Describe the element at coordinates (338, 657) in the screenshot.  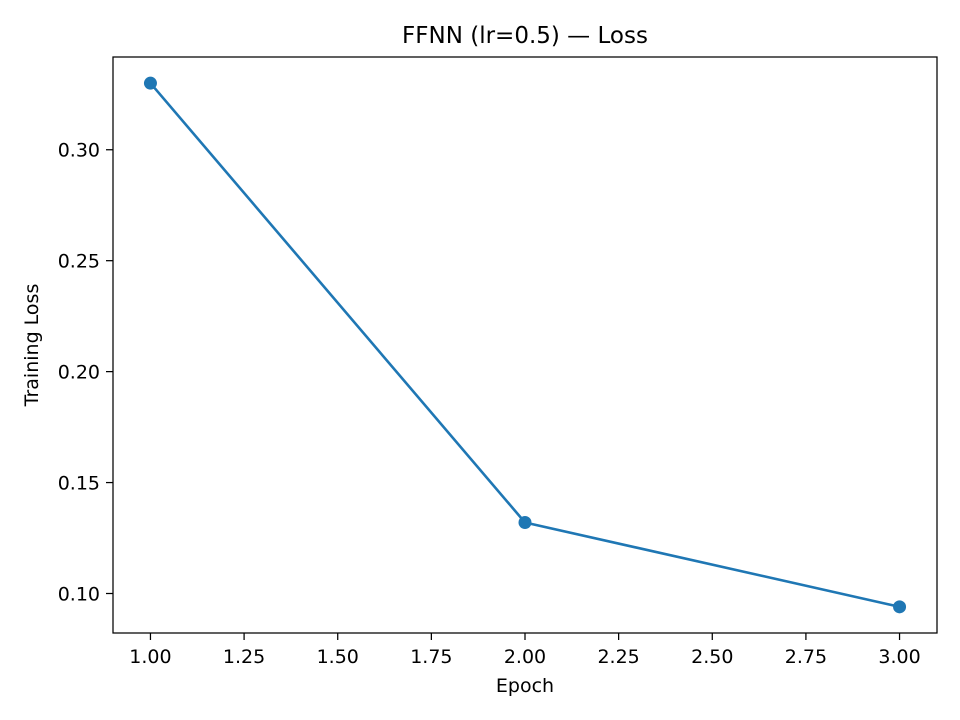
I see `x-tick-label: 1.50` at that location.